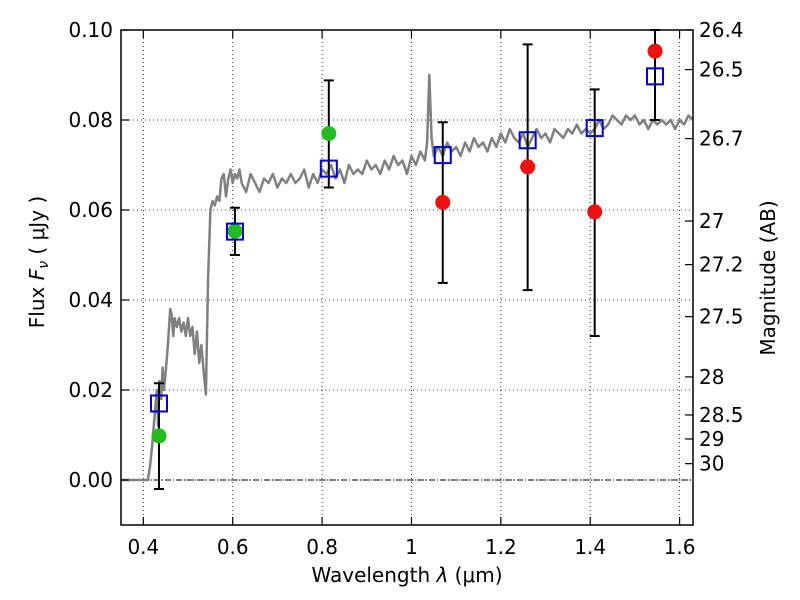 Image resolution: width=800 pixels, height=600 pixels. I want to click on magnitude-axis-label: Magnitude (AB), so click(768, 277).